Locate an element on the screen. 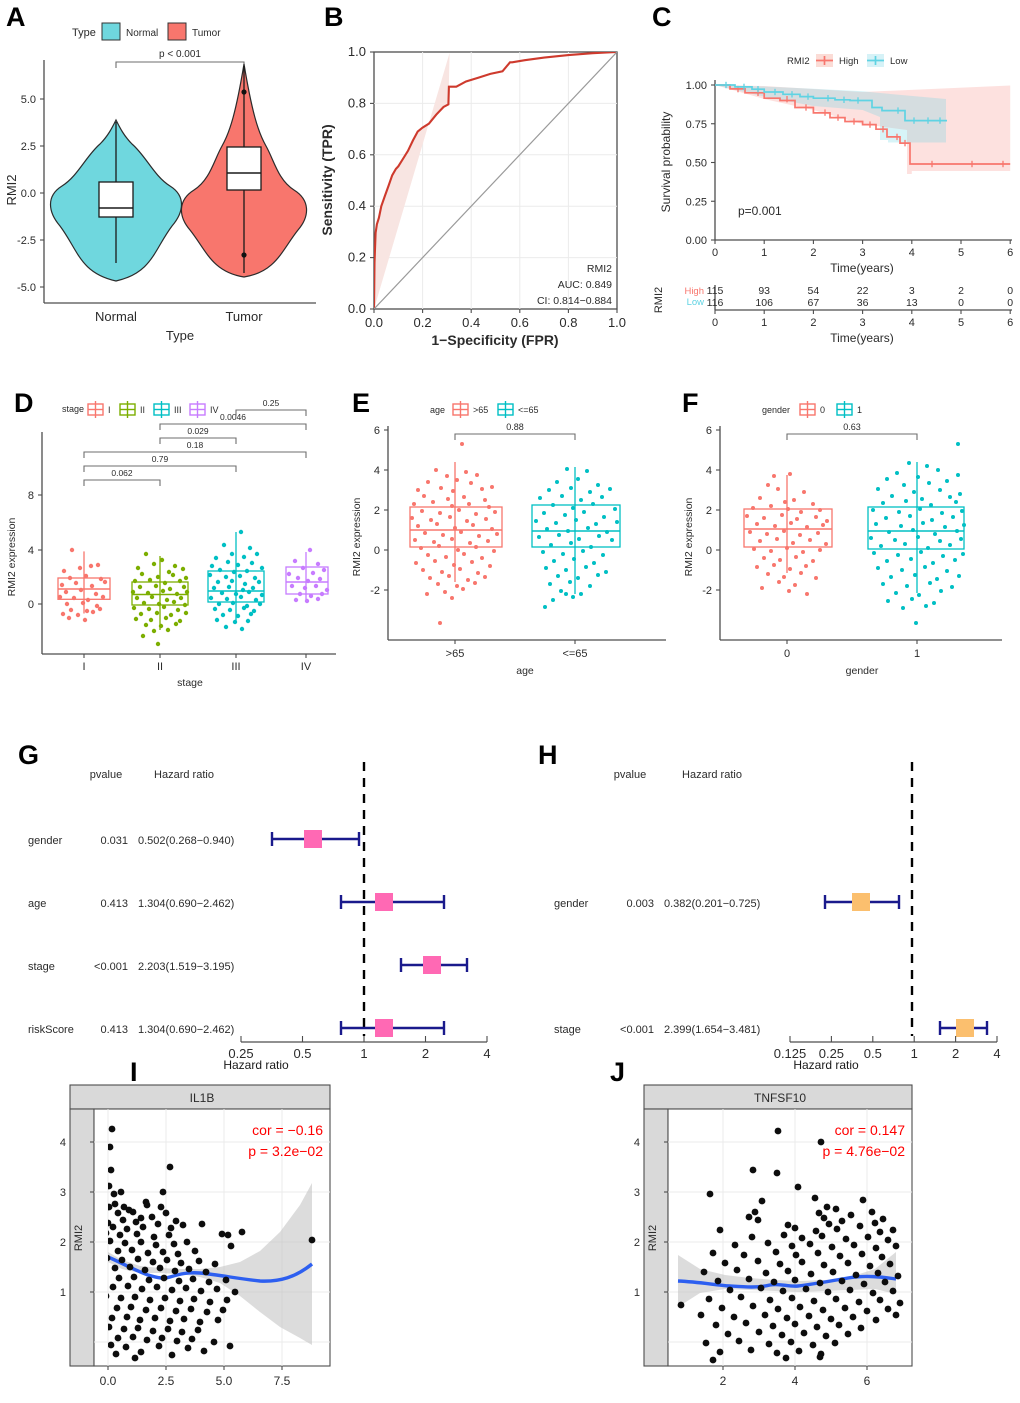 Image resolution: width=1020 pixels, height=1403 pixels. panel-j-points is located at coordinates (790, 1245).